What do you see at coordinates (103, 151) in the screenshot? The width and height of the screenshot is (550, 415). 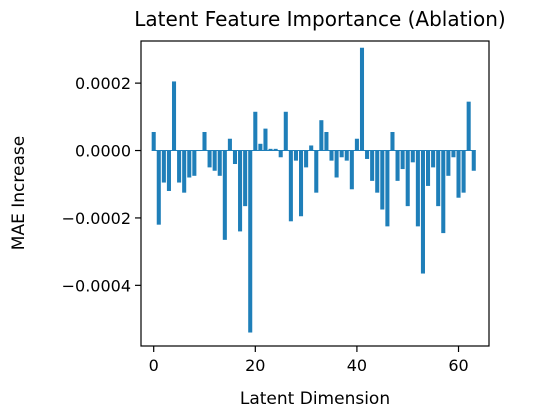 I see `y-tick-label: 0.0000` at bounding box center [103, 151].